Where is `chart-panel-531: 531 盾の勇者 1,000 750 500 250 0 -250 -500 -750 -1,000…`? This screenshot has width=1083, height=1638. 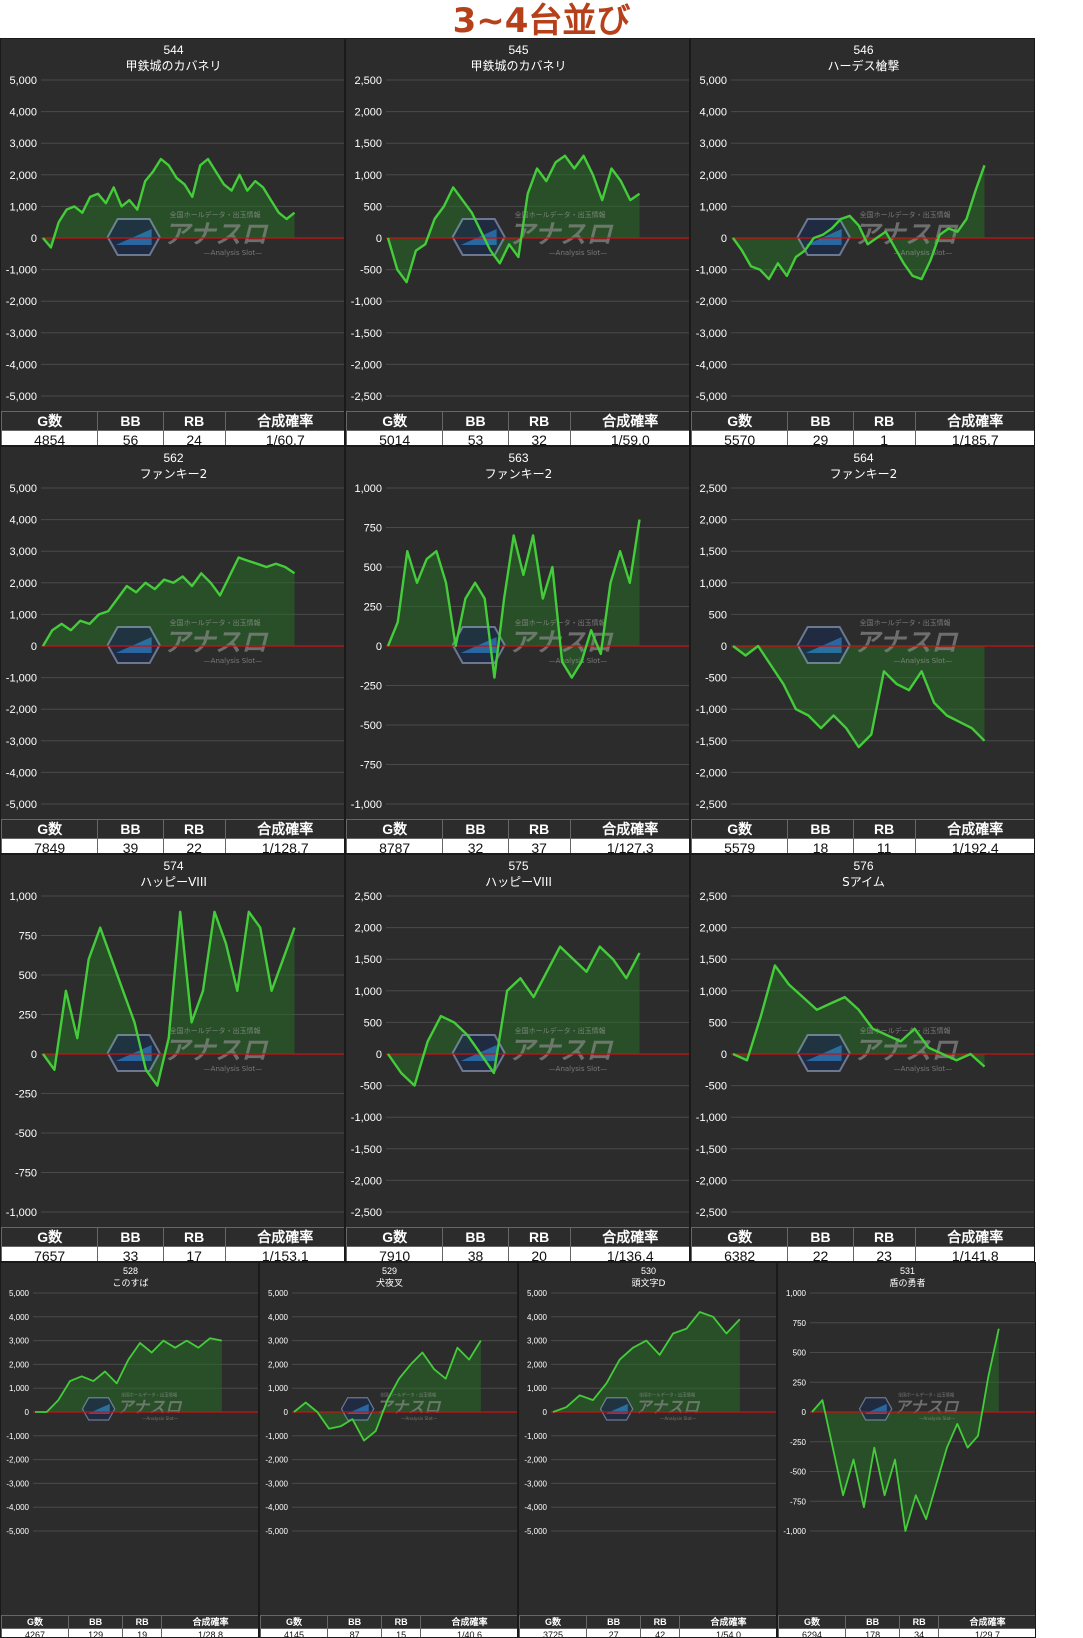
chart-panel-531: 531 盾の勇者 1,000 750 500 250 0 -250 -500 -750 -1,000… is located at coordinates (906, 1450).